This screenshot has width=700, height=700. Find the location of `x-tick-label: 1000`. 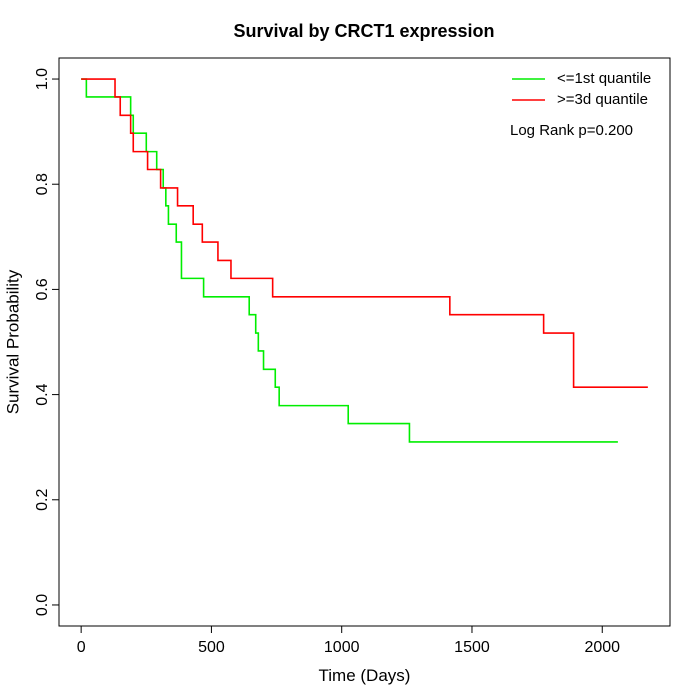

x-tick-label: 1000 is located at coordinates (342, 647).